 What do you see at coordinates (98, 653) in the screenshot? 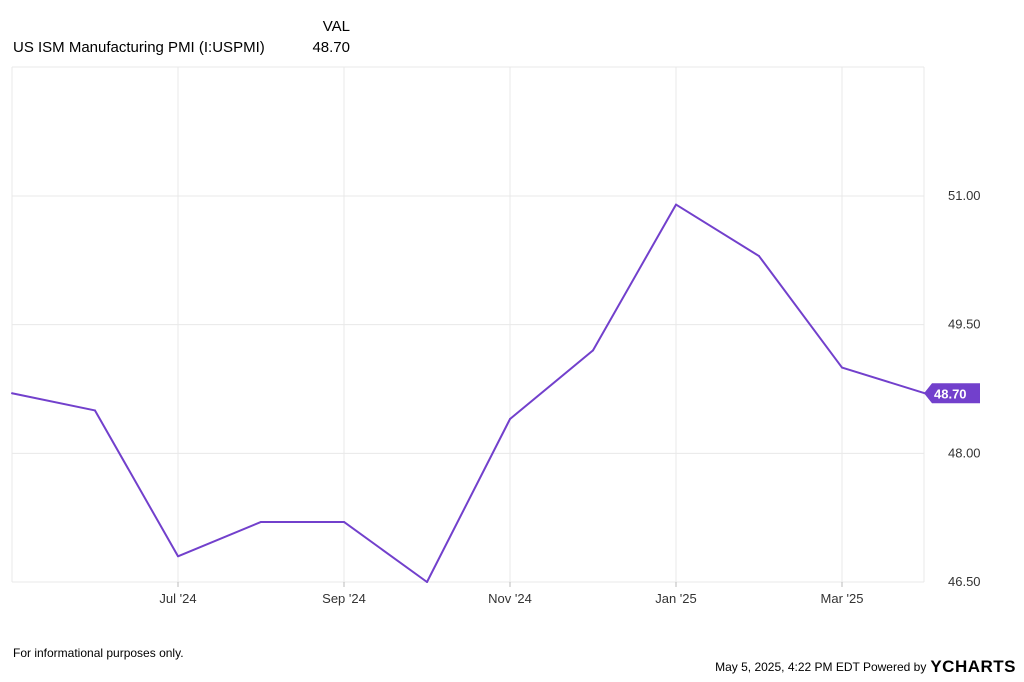
I see `disclaimer-text: For informational purposes only.` at bounding box center [98, 653].